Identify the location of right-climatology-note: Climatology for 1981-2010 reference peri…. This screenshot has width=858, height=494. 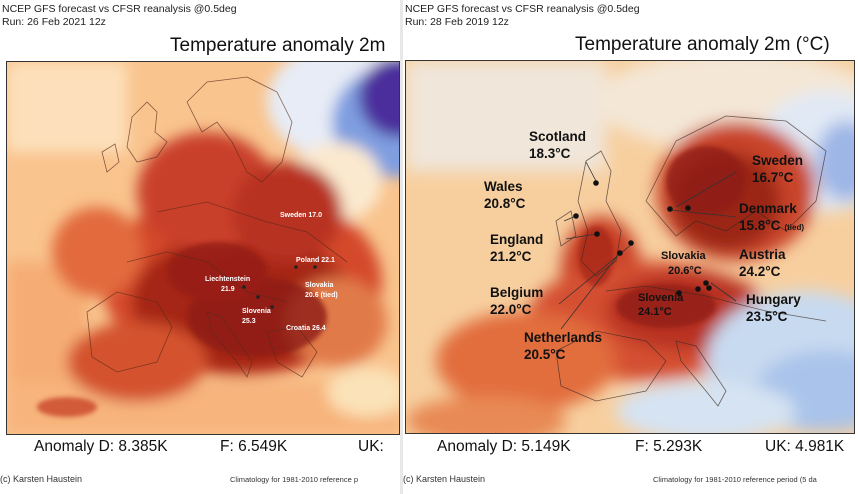
(735, 479).